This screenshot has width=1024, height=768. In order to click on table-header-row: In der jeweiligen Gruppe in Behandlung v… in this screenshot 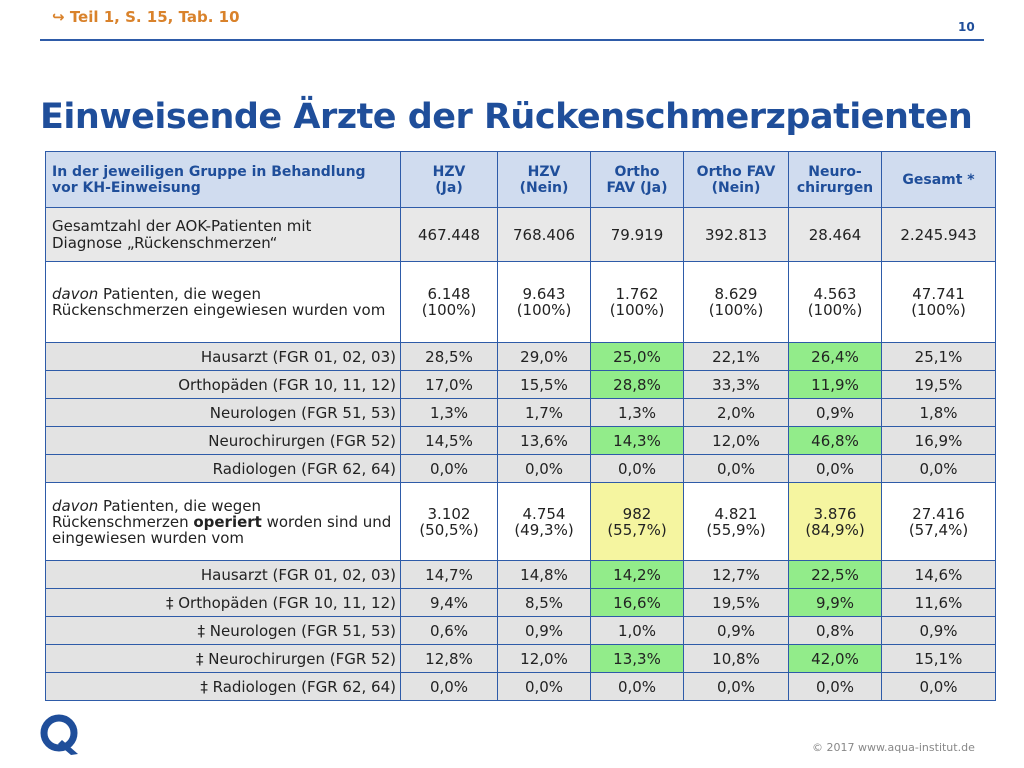, I will do `click(520, 179)`.